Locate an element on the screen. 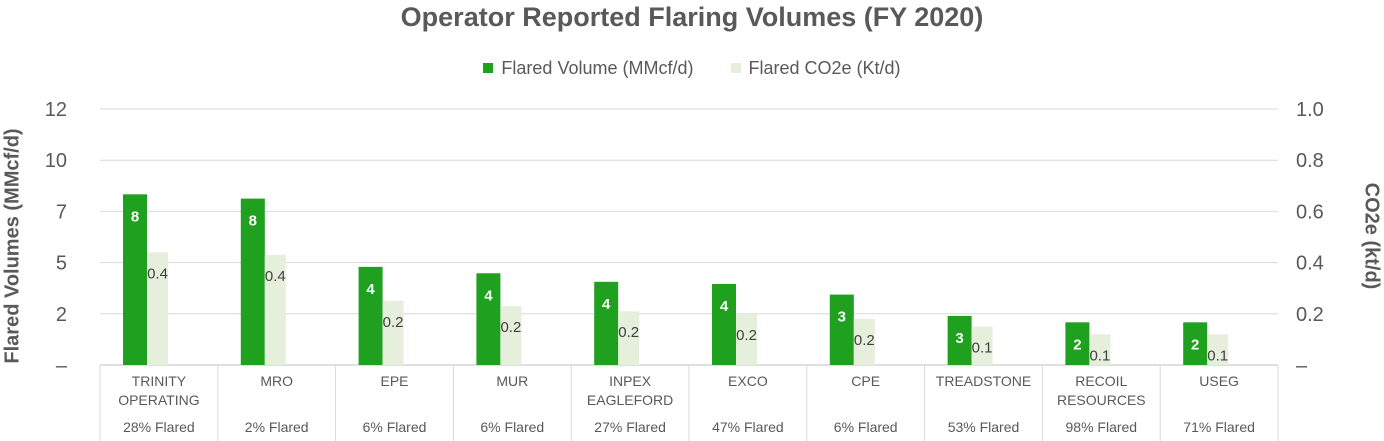 The height and width of the screenshot is (441, 1384). y-tick-label-left: – is located at coordinates (62, 366).